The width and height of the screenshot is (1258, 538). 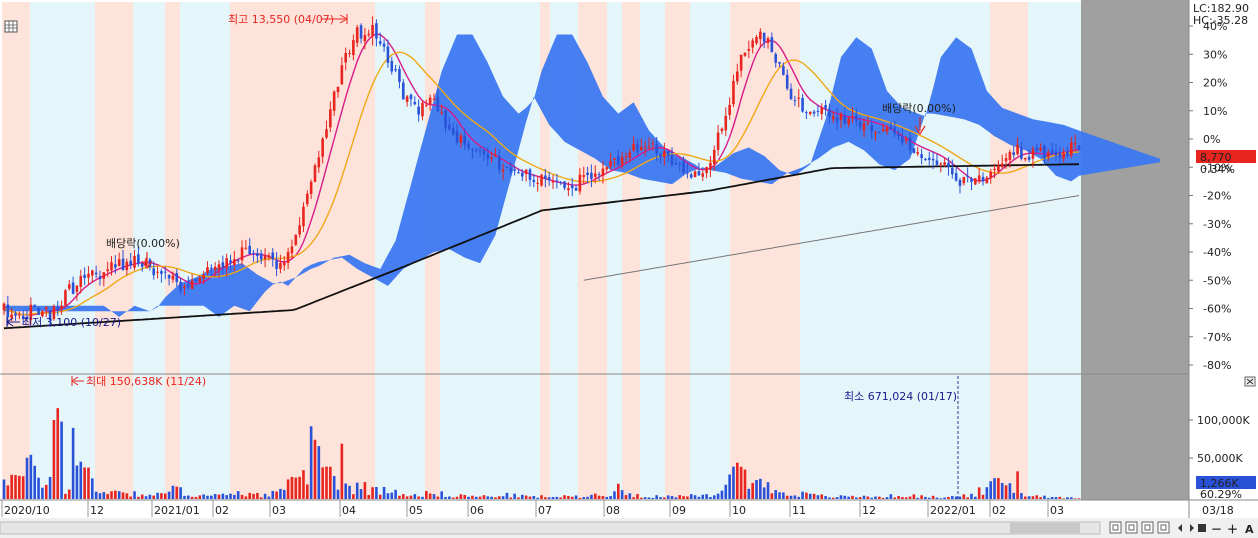 What do you see at coordinates (652, 251) in the screenshot?
I see `trend-band` at bounding box center [652, 251].